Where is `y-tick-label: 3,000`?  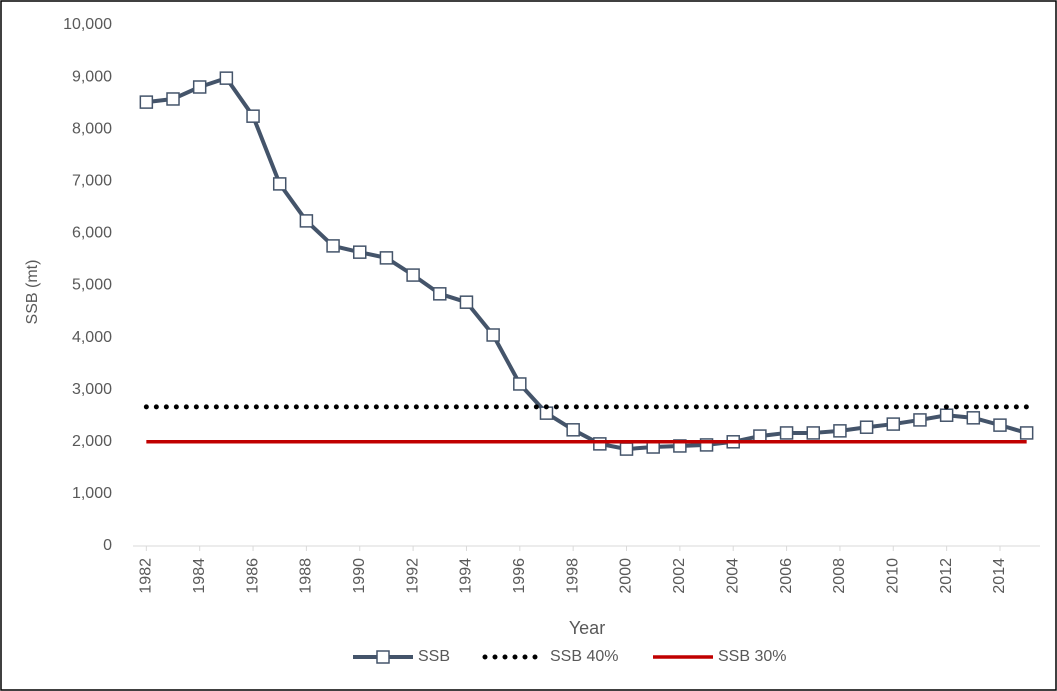
y-tick-label: 3,000 is located at coordinates (92, 389).